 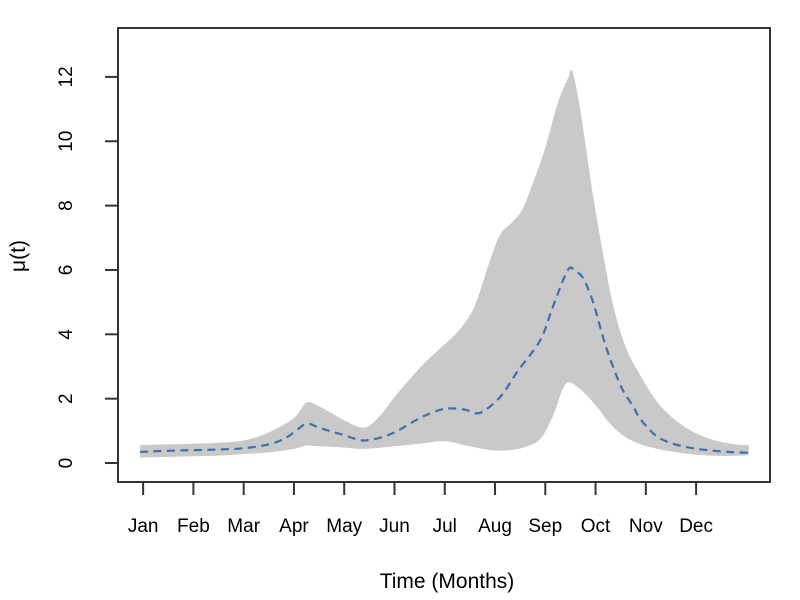 I want to click on x-tick-label: Nov, so click(x=646, y=526).